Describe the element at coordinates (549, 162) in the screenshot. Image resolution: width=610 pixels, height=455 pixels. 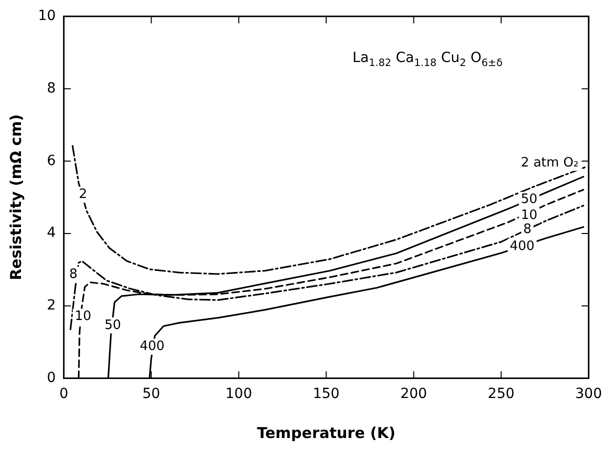
I see `annotation: 2 atm O₂` at that location.